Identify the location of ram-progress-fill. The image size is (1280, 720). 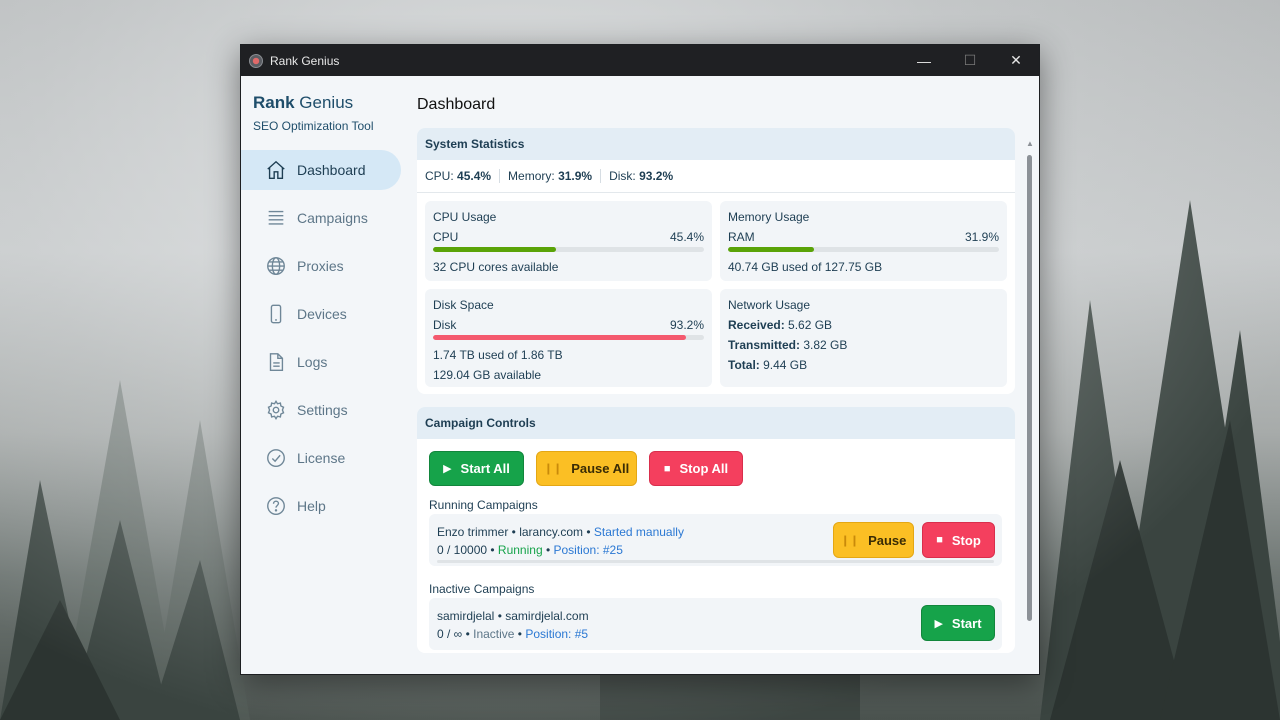
(771, 249).